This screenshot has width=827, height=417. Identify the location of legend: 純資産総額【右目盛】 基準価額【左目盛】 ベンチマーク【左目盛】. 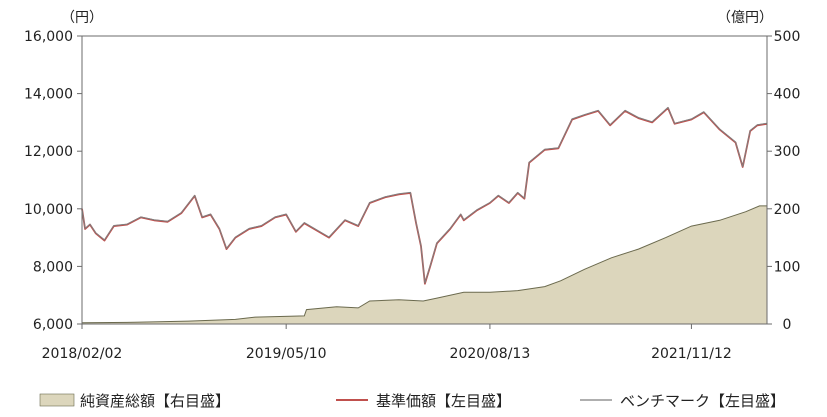
(412, 401).